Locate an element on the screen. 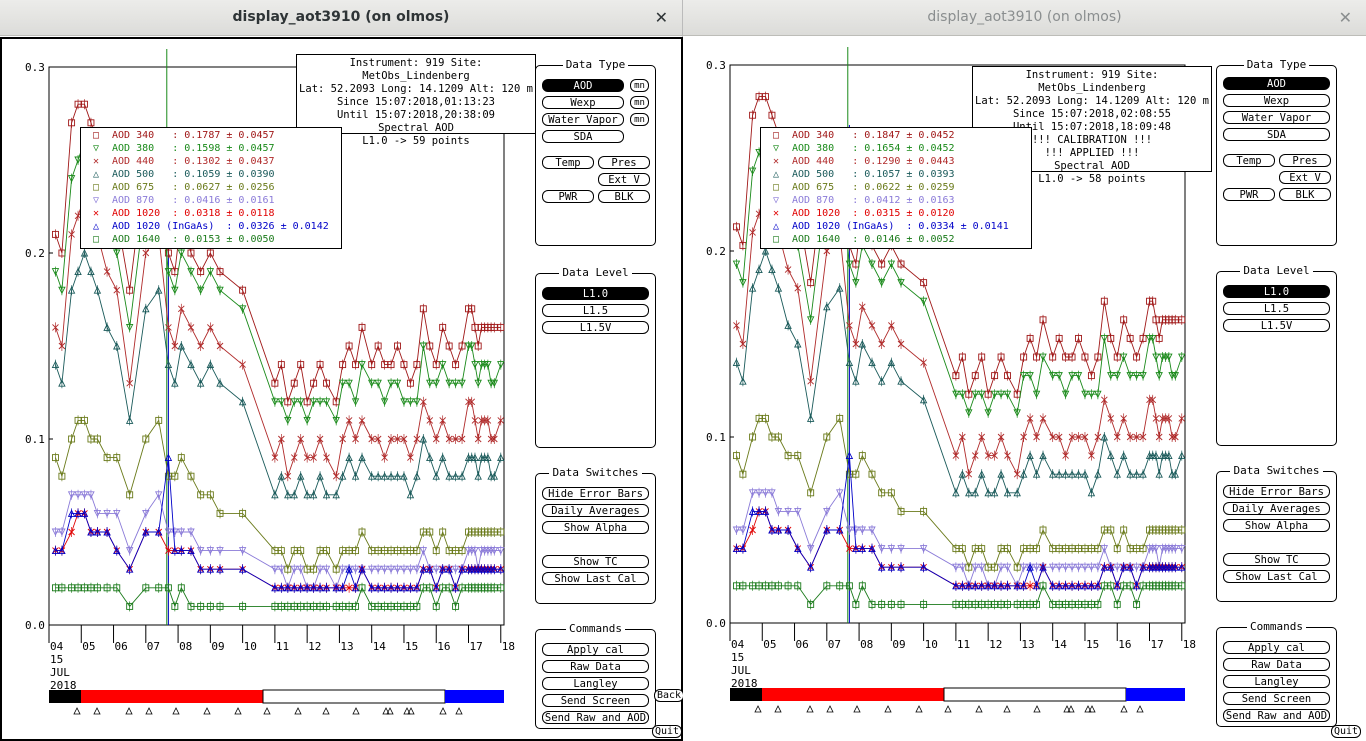 The width and height of the screenshot is (1366, 741). x-tick-label: 10 is located at coordinates (250, 646).